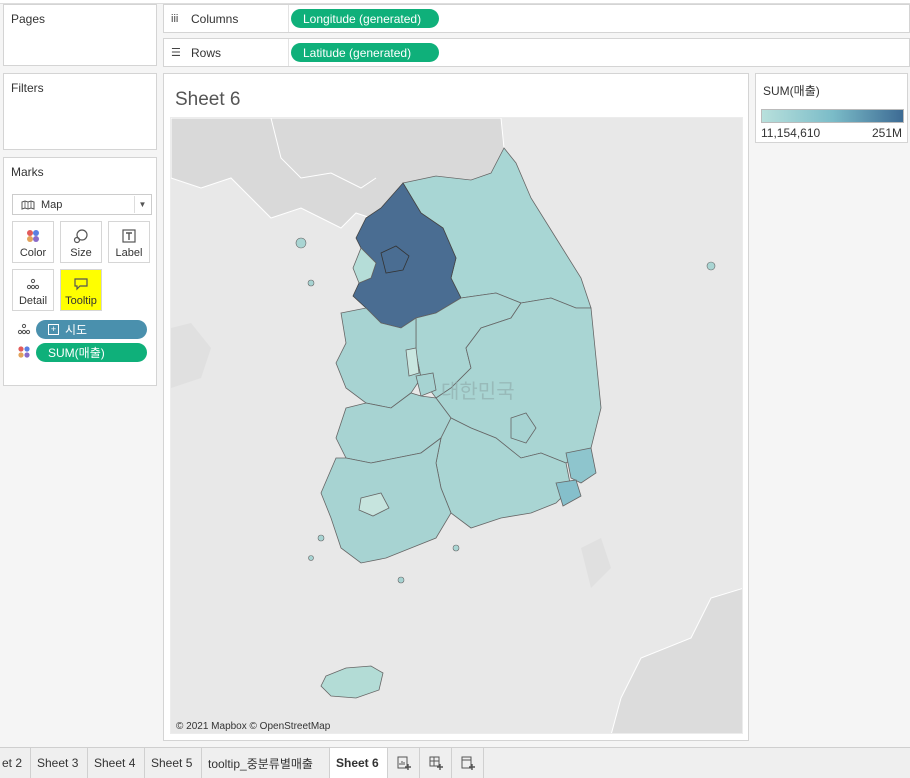 The image size is (910, 778). I want to click on mark-type-label: Map, so click(52, 204).